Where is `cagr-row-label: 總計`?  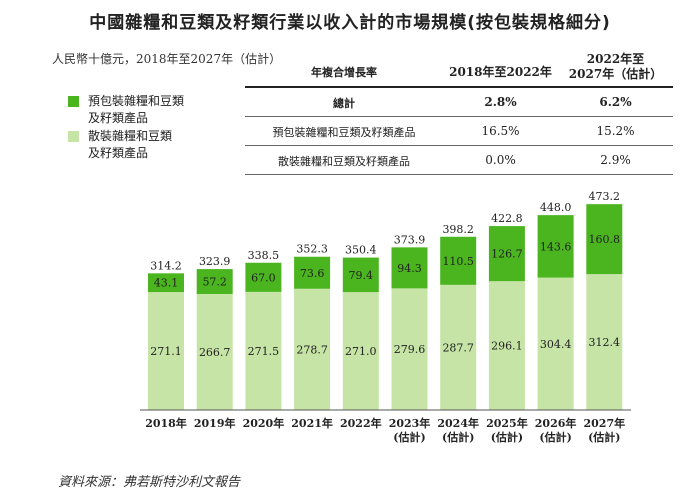
cagr-row-label: 總計 is located at coordinates (344, 103).